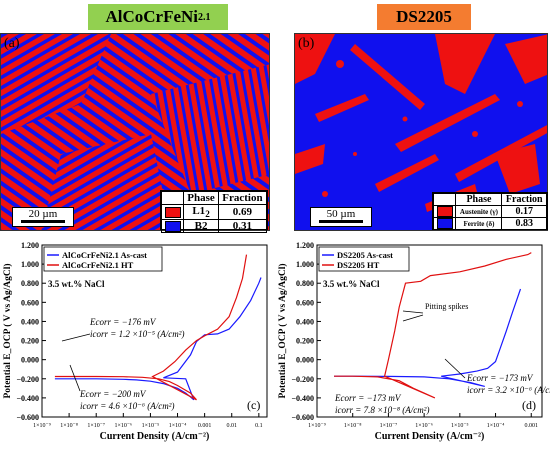  Describe the element at coordinates (152, 16) in the screenshot. I see `alloy-banner-left-text: AlCoCrFeNi` at that location.